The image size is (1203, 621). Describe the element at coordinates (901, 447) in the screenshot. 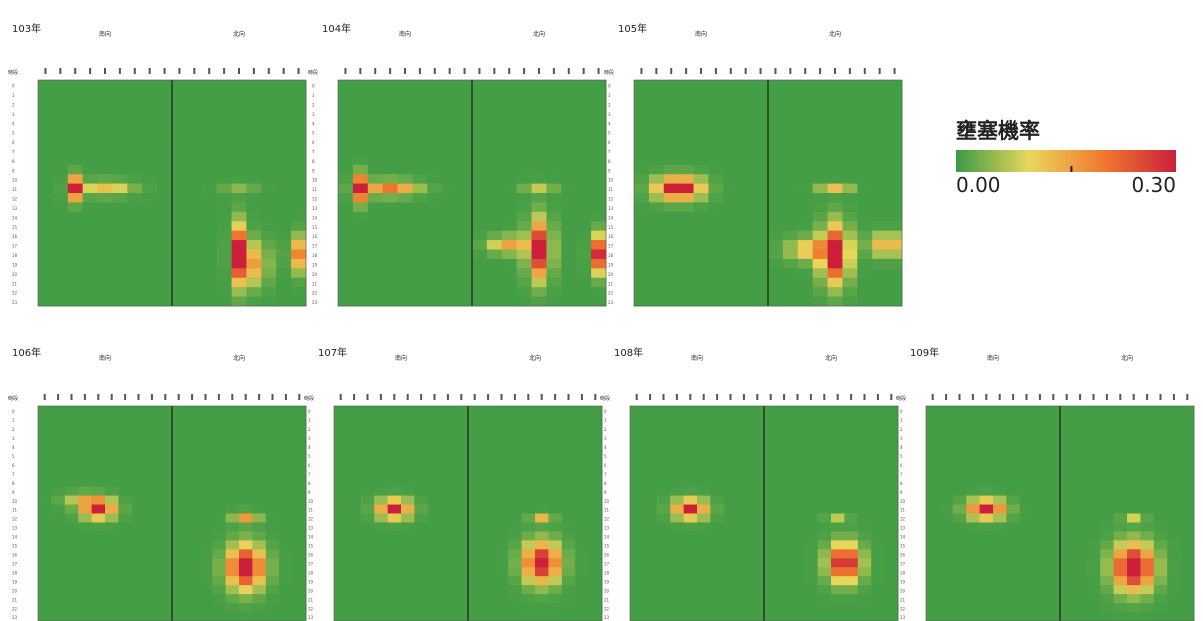

I see `hour-tick-label: 4` at that location.